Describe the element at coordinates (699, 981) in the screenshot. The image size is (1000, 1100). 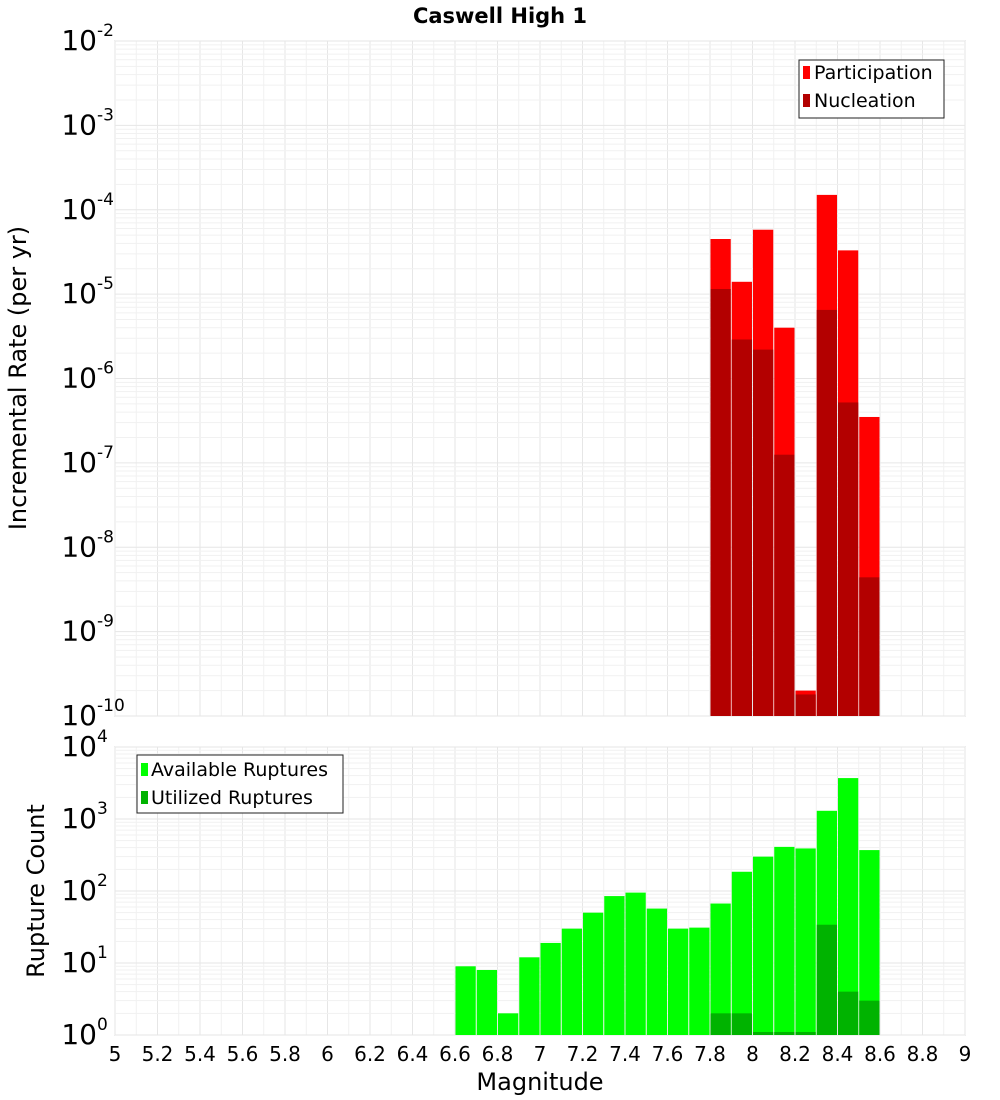
I see `1-bar-available-ruptures-11` at that location.